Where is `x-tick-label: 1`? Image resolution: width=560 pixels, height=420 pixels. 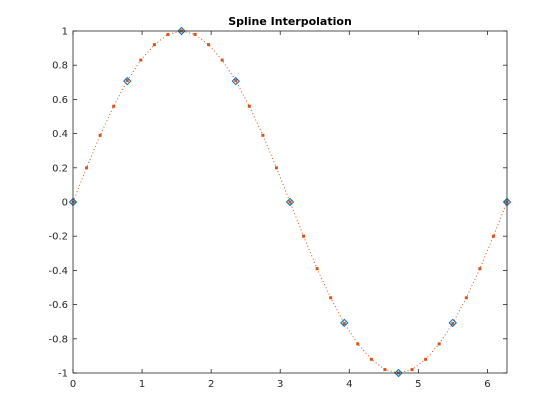 x-tick-label: 1 is located at coordinates (142, 384).